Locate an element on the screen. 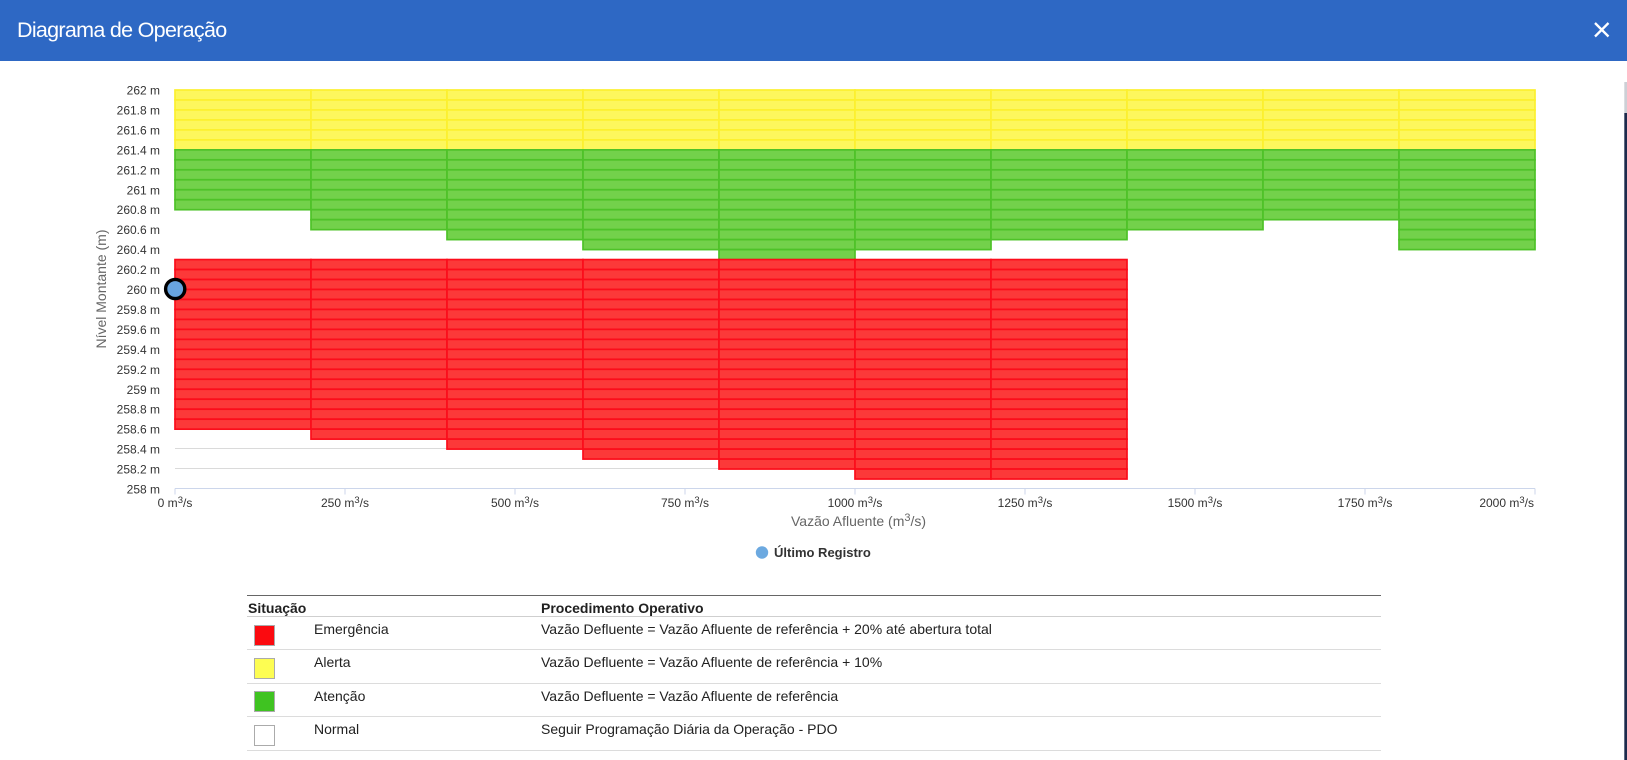  svg-text: 262 m is located at coordinates (143, 91).